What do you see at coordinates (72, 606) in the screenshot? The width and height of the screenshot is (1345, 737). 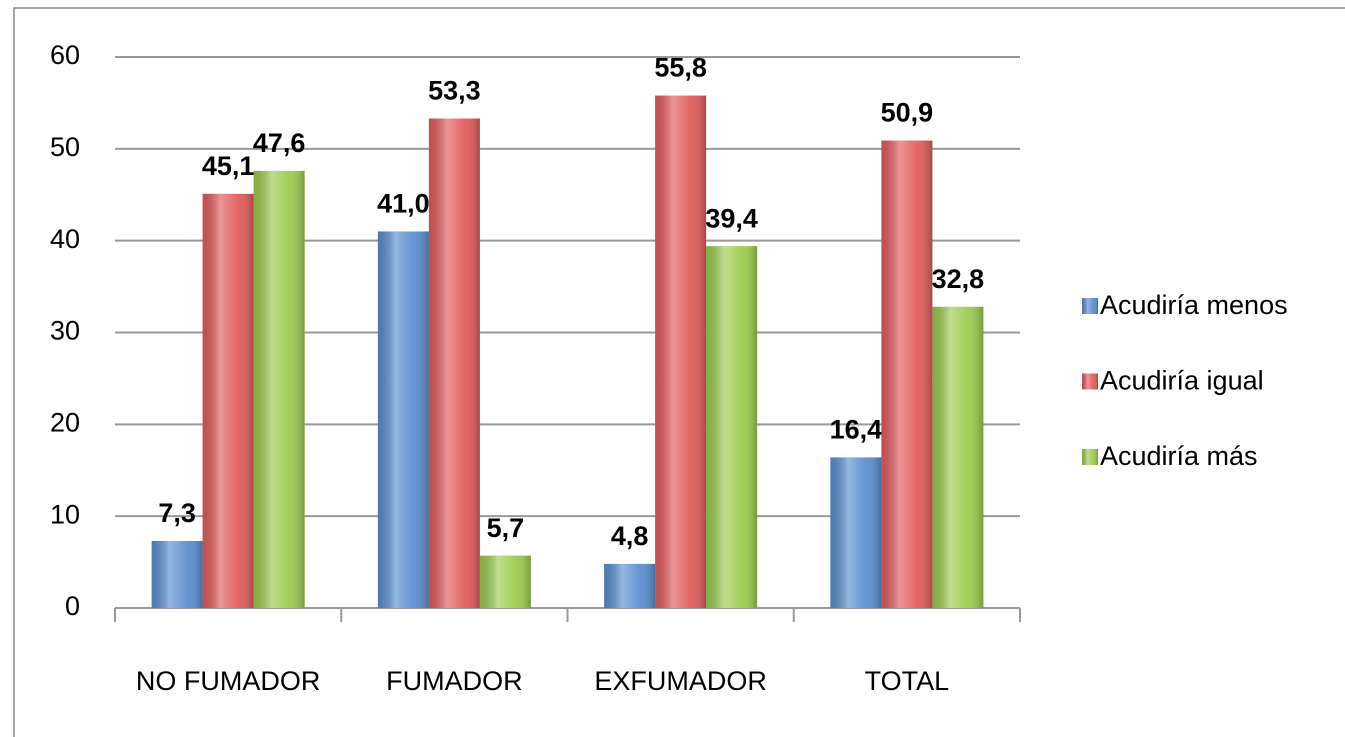 I see `y-tick-label: 0` at bounding box center [72, 606].